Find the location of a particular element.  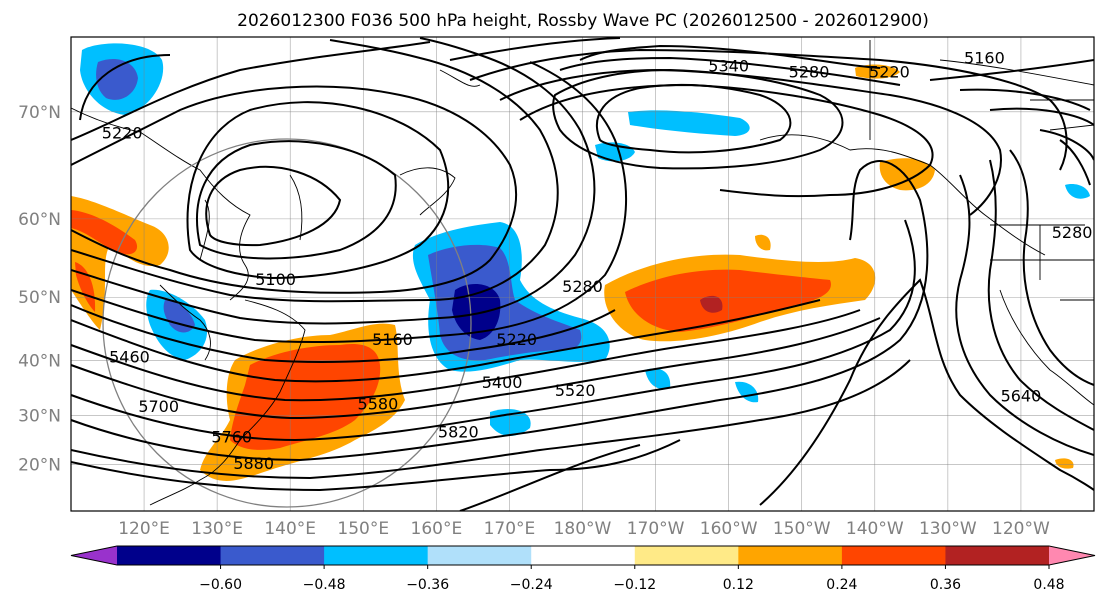

contour-label: 5520 is located at coordinates (575, 390).